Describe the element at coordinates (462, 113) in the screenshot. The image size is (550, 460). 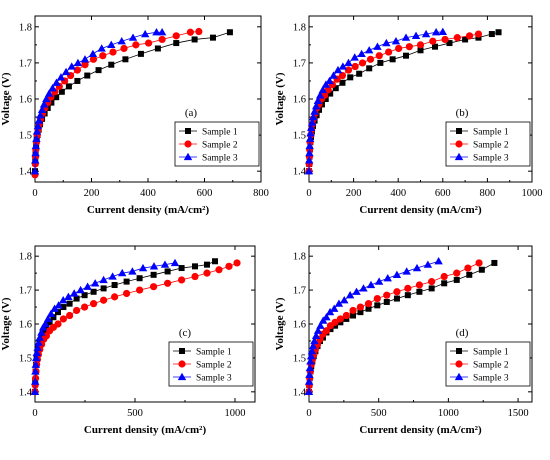
I see `panel-label: (b)` at that location.